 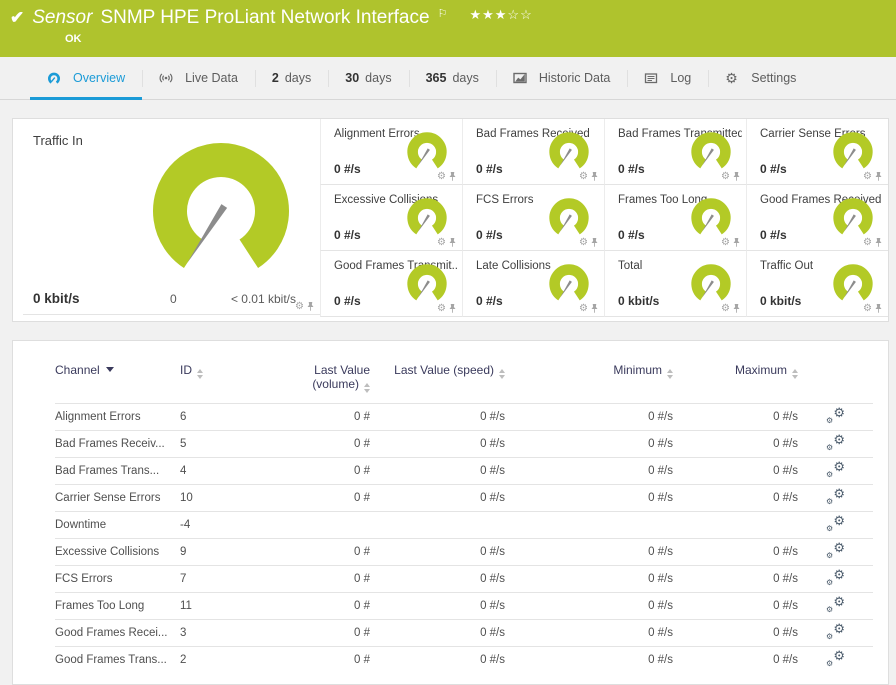 I want to click on column-header-channel: Channel, so click(x=117, y=375).